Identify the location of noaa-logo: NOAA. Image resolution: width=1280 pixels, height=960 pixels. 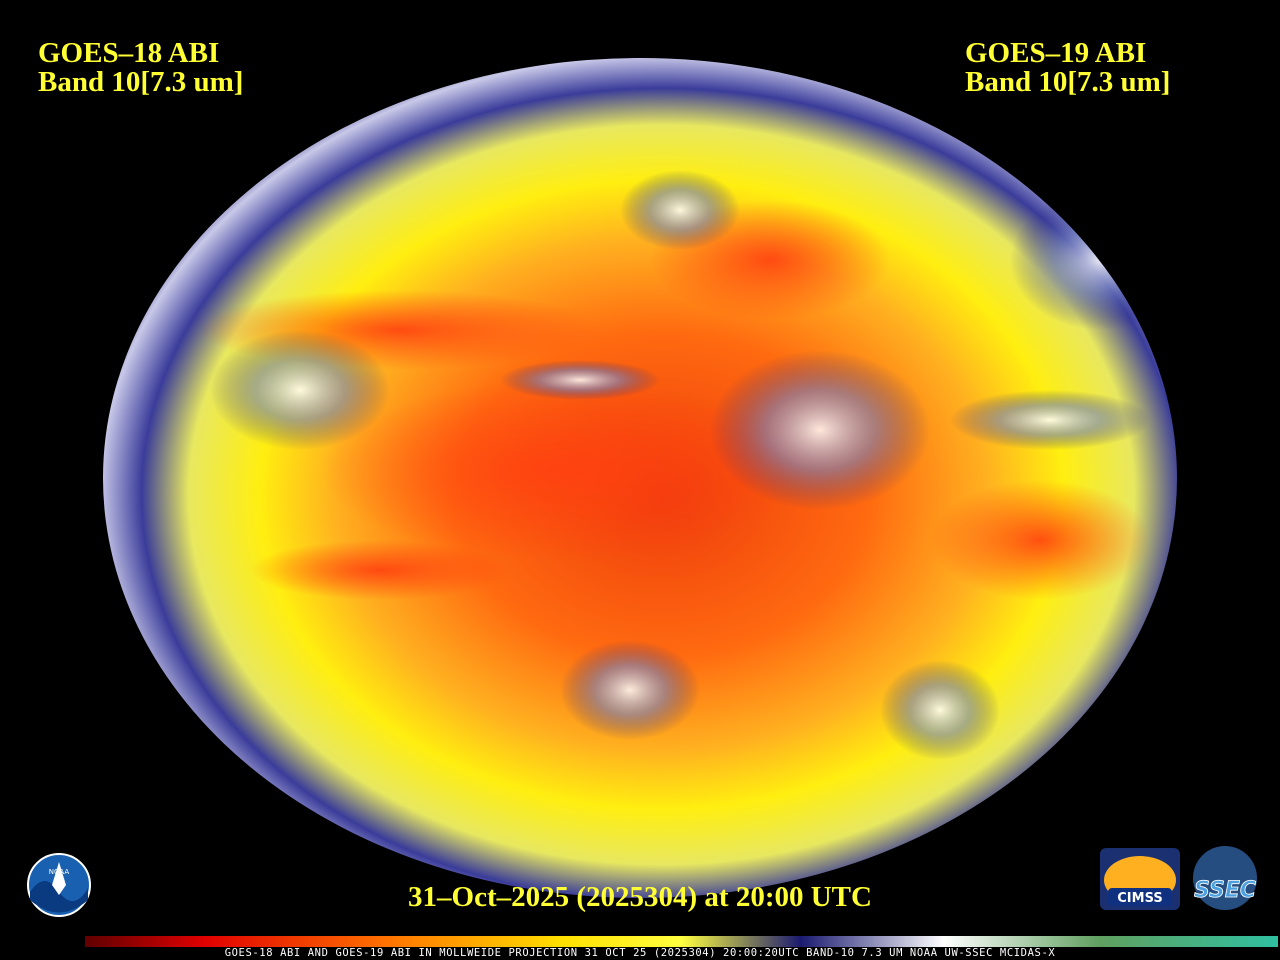
(59, 885).